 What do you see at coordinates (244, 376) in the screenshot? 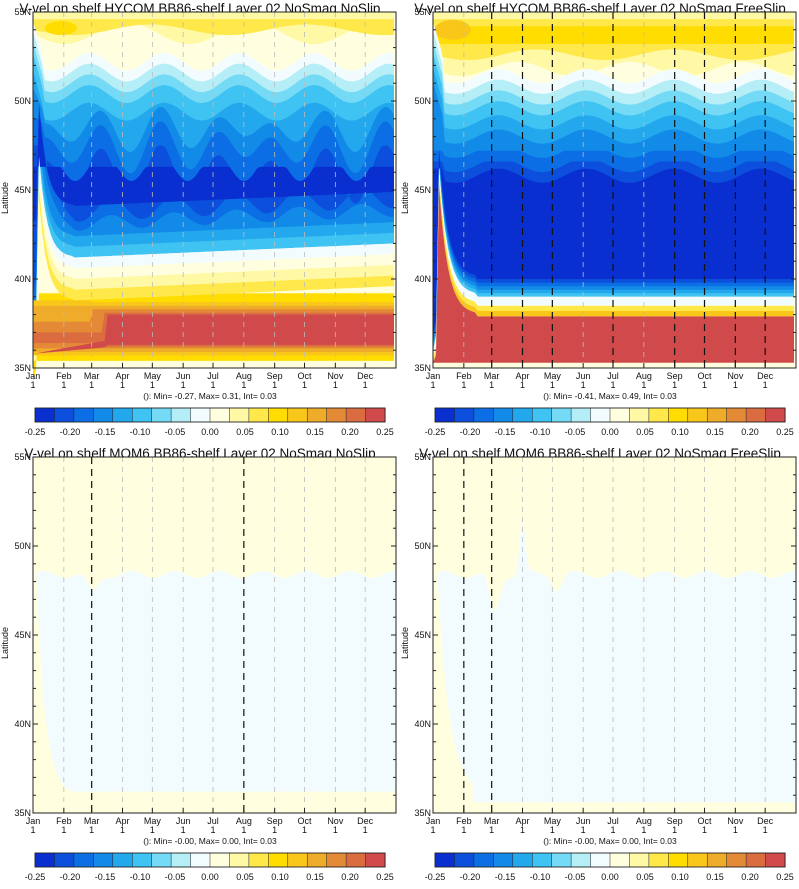
I see `x-tick-label: Aug` at bounding box center [244, 376].